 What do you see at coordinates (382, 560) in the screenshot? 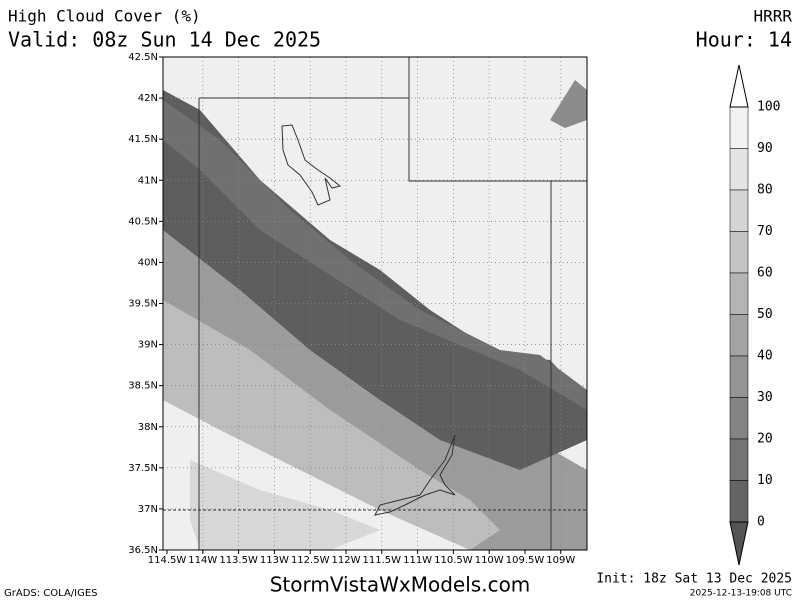
I see `lon-label: 111.5W` at bounding box center [382, 560].